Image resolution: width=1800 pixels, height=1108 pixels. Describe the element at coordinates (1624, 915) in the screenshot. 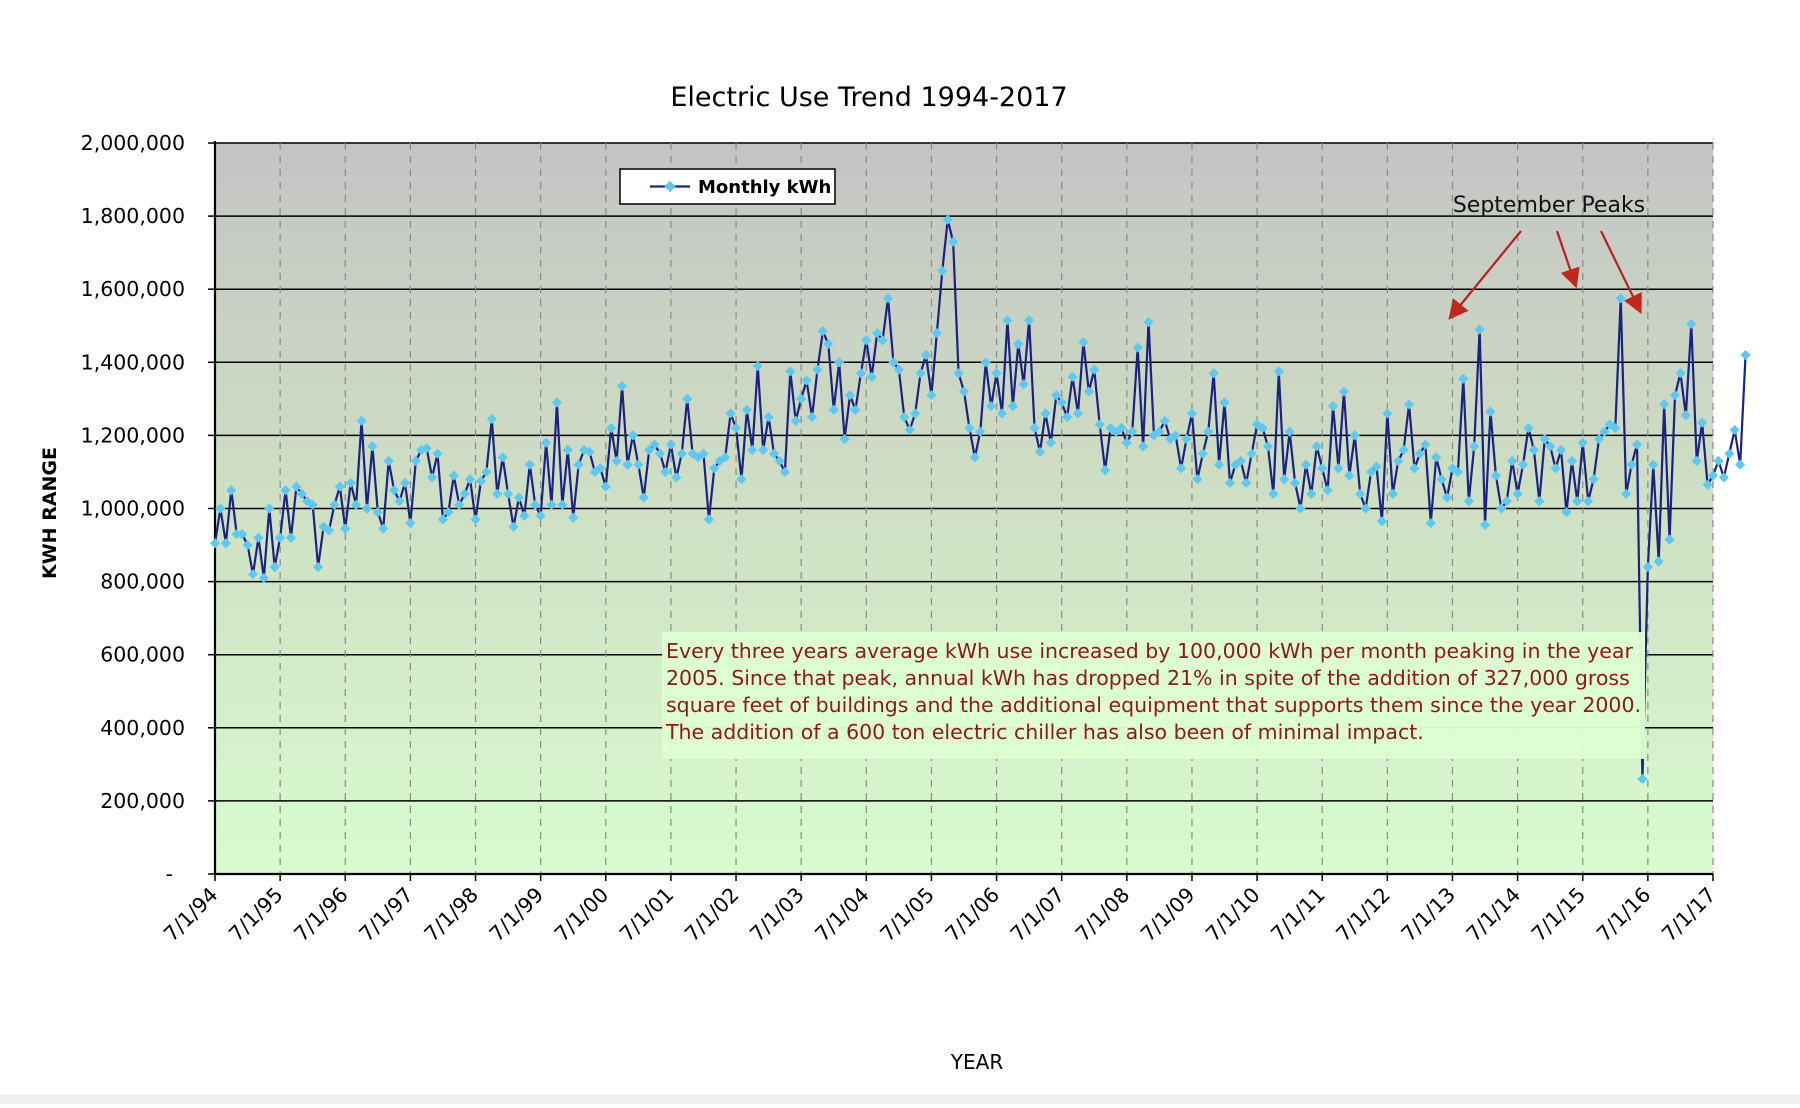

I see `x-tick-label: 7/1/16` at that location.